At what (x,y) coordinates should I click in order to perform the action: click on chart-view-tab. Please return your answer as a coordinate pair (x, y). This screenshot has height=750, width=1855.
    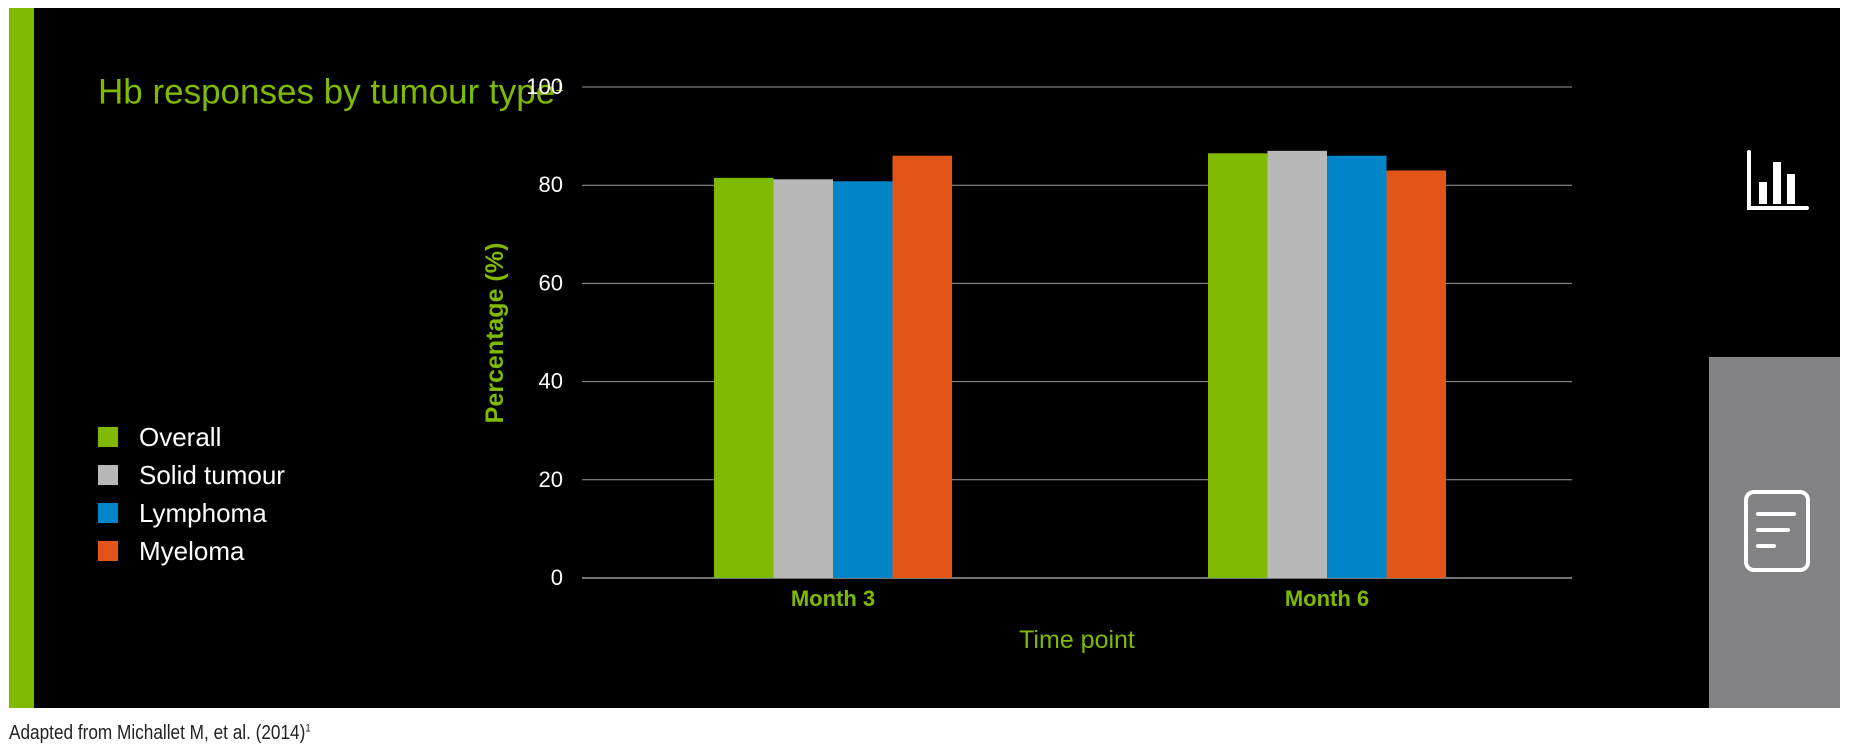
    Looking at the image, I should click on (1774, 182).